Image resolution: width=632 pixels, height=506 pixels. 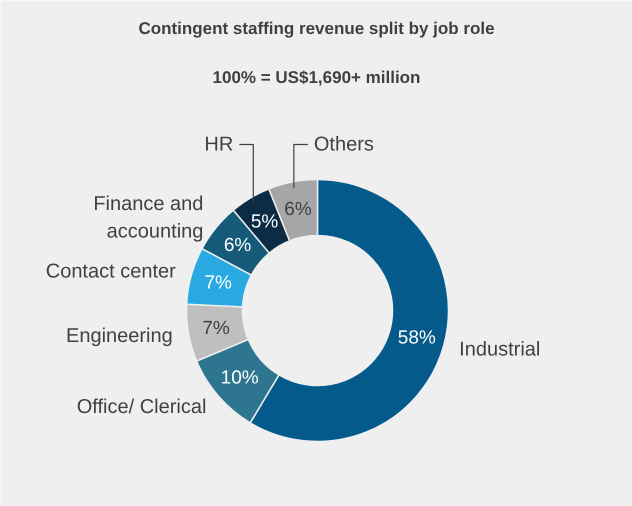 What do you see at coordinates (111, 271) in the screenshot?
I see `slice-label: Contact center` at bounding box center [111, 271].